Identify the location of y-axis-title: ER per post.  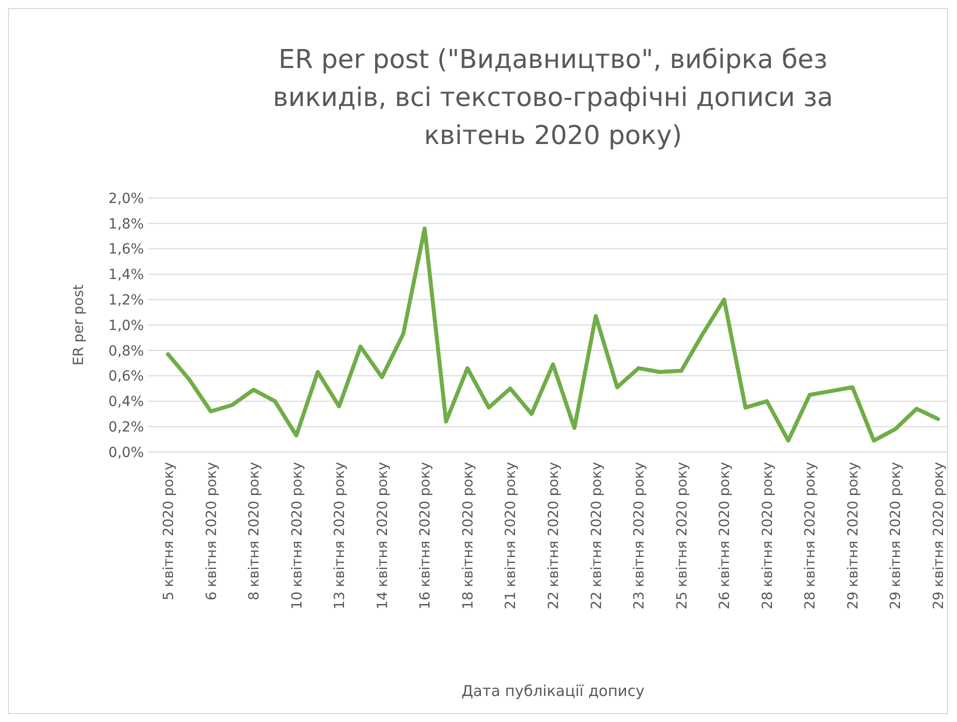
(79, 325).